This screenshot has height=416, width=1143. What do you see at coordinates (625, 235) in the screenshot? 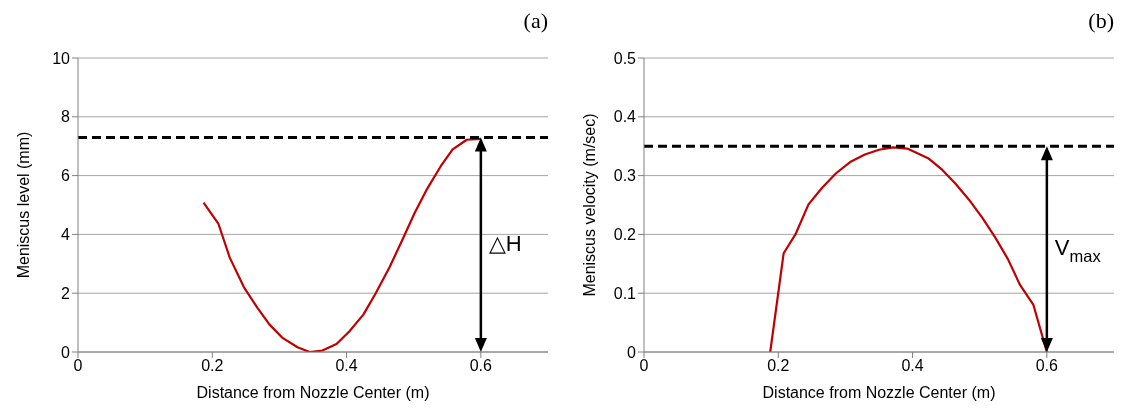
I see `y-tick-label: 0.2` at bounding box center [625, 235].